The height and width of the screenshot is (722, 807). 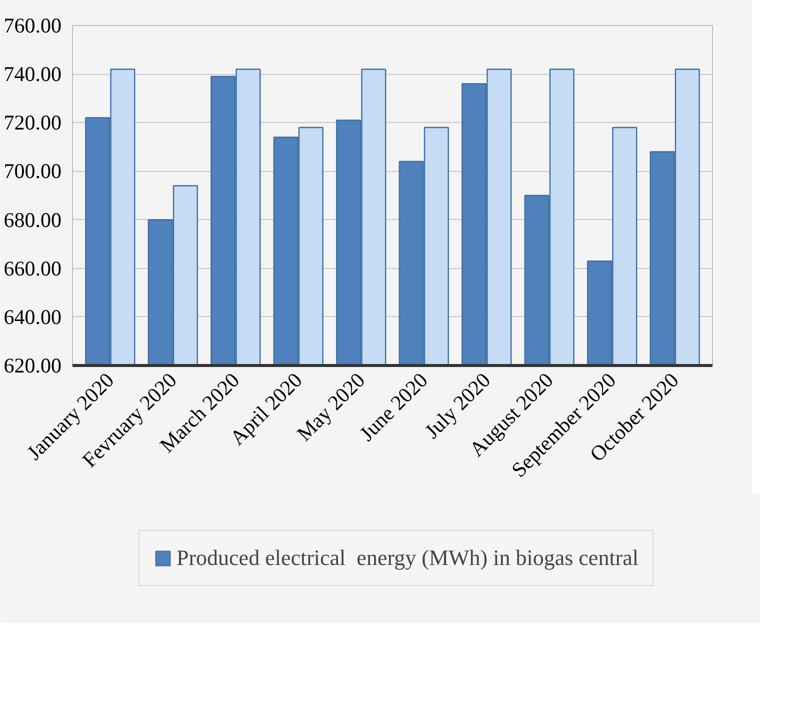 I want to click on y-tick-label: 640.00, so click(x=33, y=316).